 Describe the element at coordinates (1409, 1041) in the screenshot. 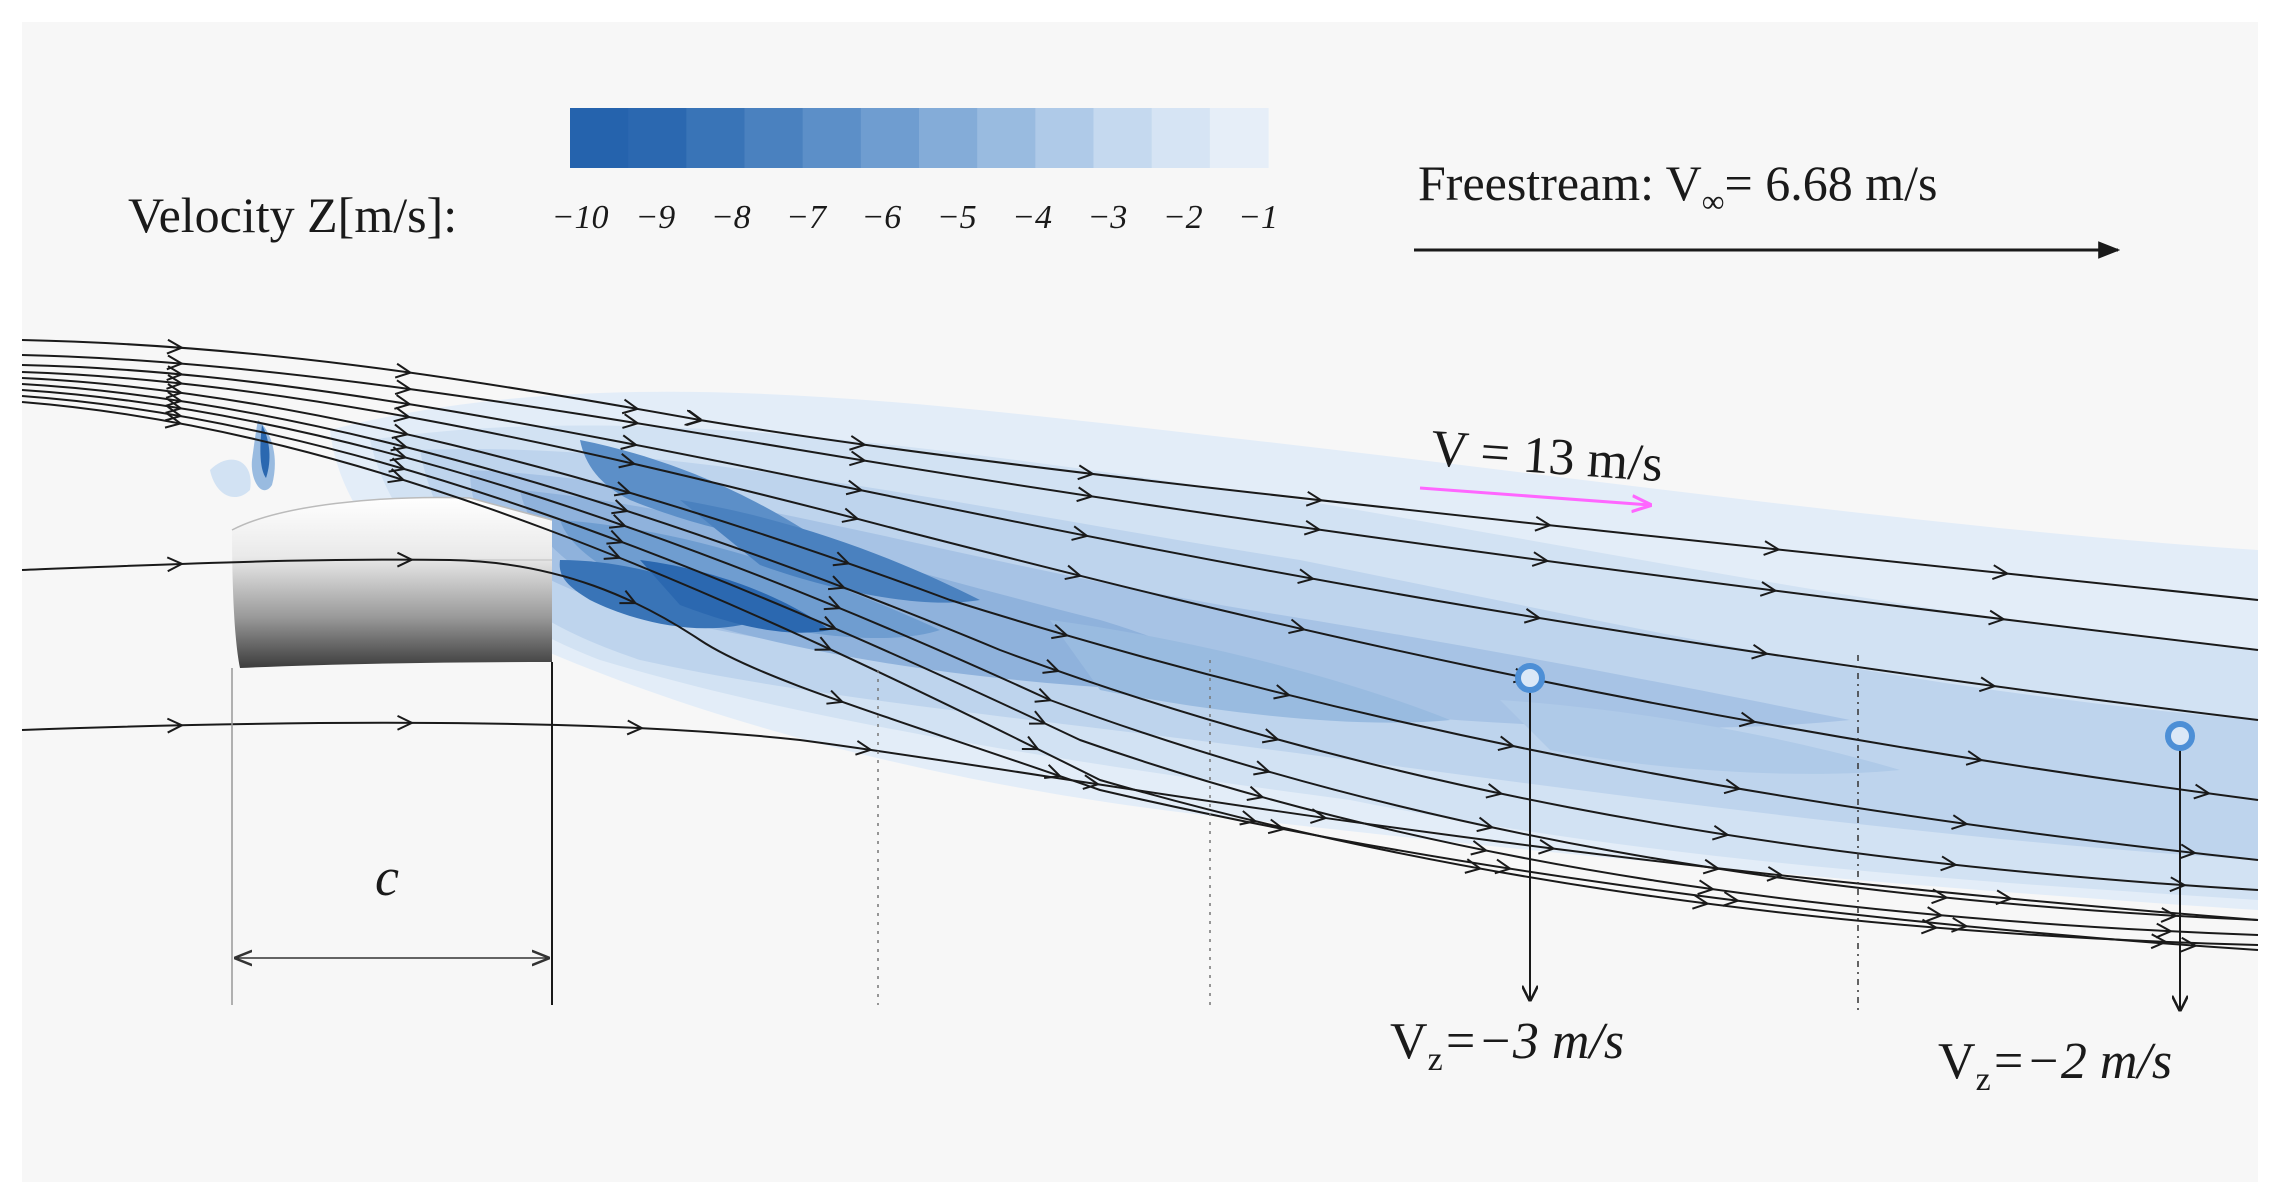

I see `probe-1-prefix: V` at that location.